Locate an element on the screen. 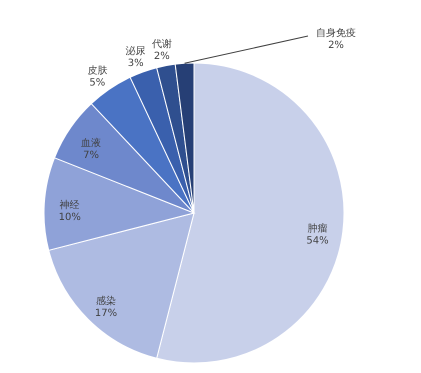 The height and width of the screenshot is (373, 421). slice-label: 血液 is located at coordinates (91, 143).